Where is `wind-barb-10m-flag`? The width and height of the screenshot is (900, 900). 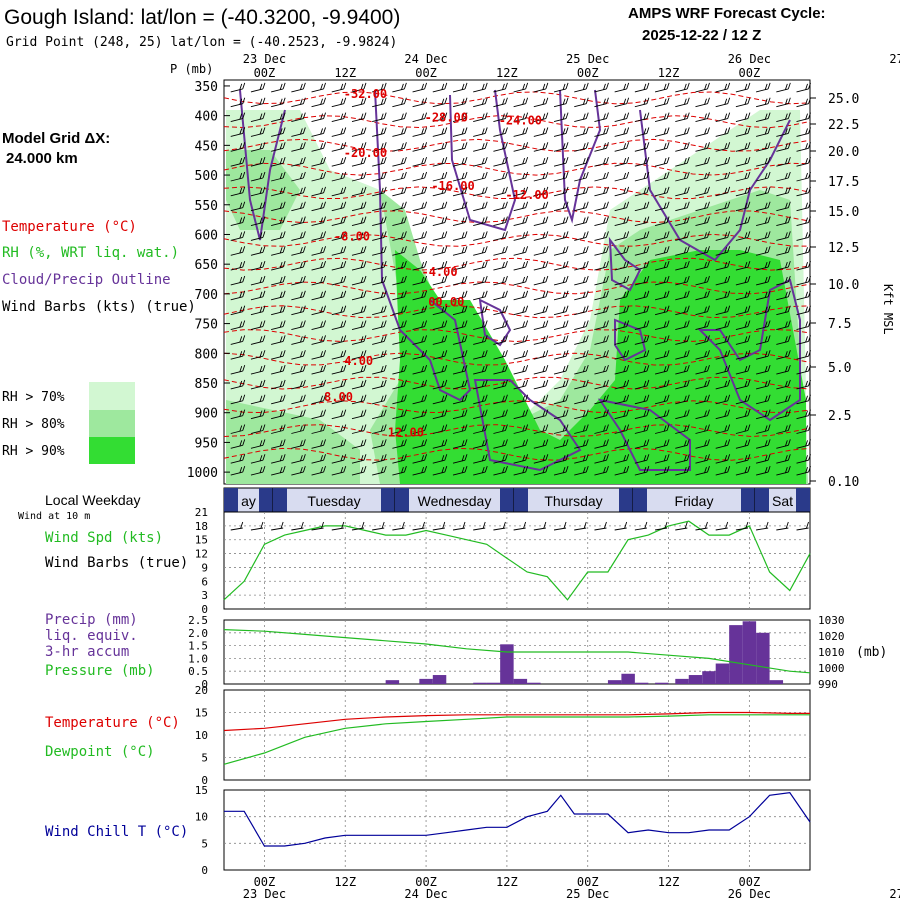 wind-barb-10m-flag is located at coordinates (565, 525).